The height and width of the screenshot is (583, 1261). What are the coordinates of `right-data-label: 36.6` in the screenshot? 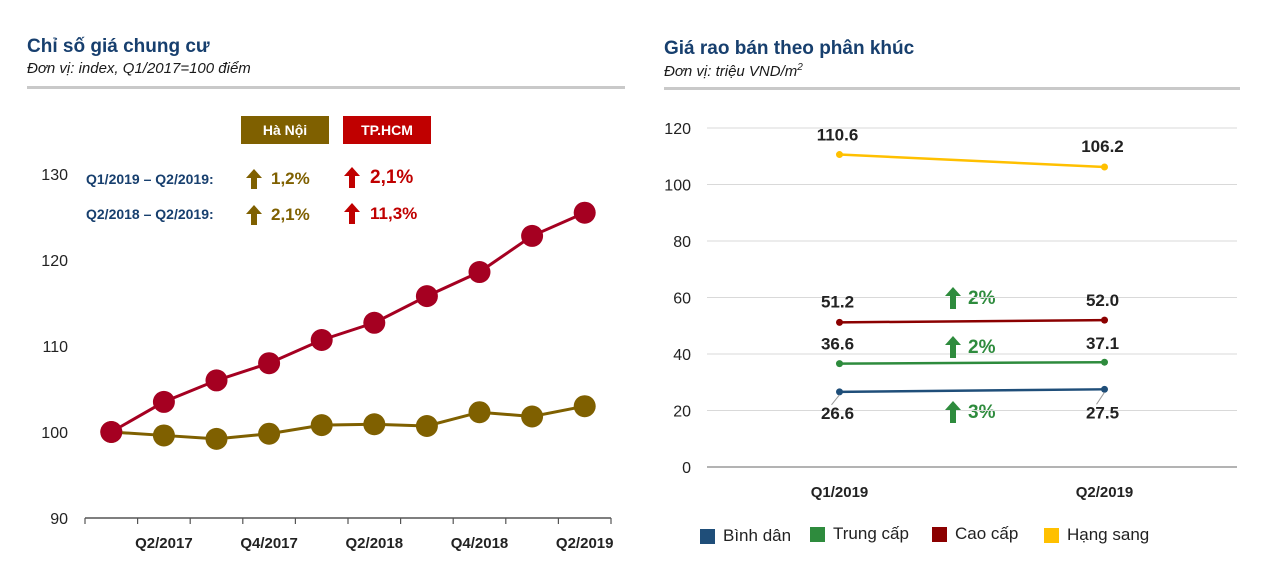 It's located at (837, 344).